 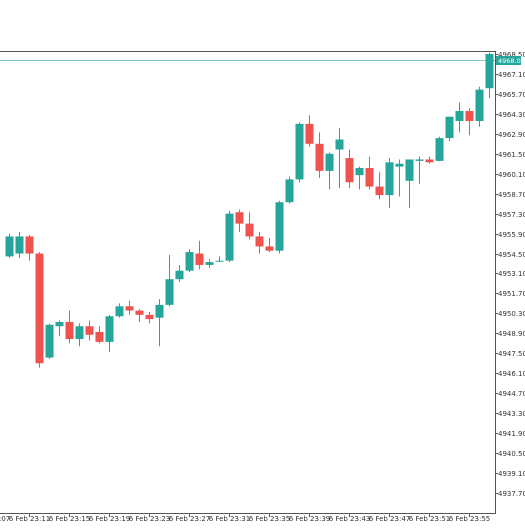 I want to click on price-tick-label: 4953.10, so click(x=511, y=274).